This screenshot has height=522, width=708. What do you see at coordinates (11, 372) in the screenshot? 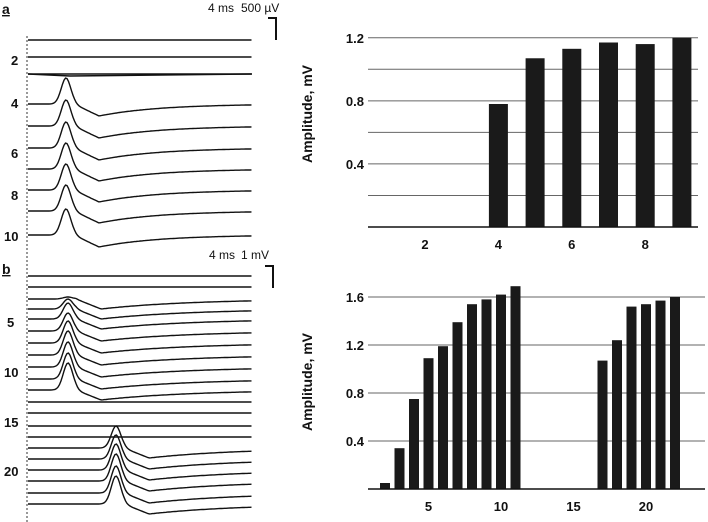
I see `panel-b-trace-label: 10` at bounding box center [11, 372].